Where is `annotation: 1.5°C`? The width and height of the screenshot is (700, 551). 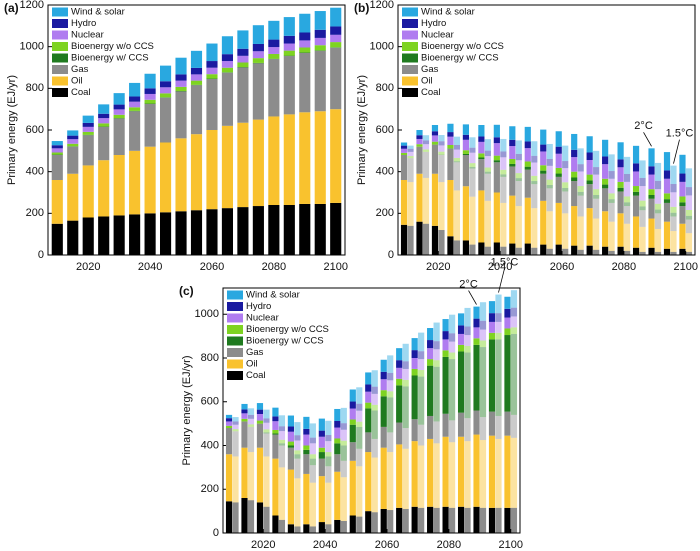
annotation: 1.5°C is located at coordinates (505, 262).